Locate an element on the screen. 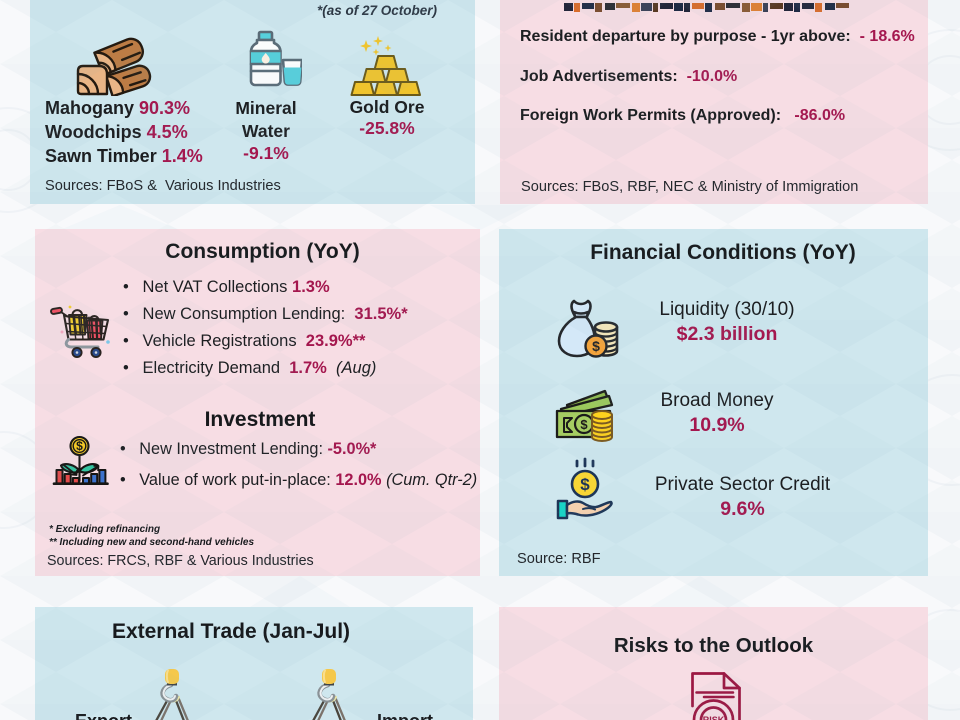  svg-text: RISK is located at coordinates (714, 717).